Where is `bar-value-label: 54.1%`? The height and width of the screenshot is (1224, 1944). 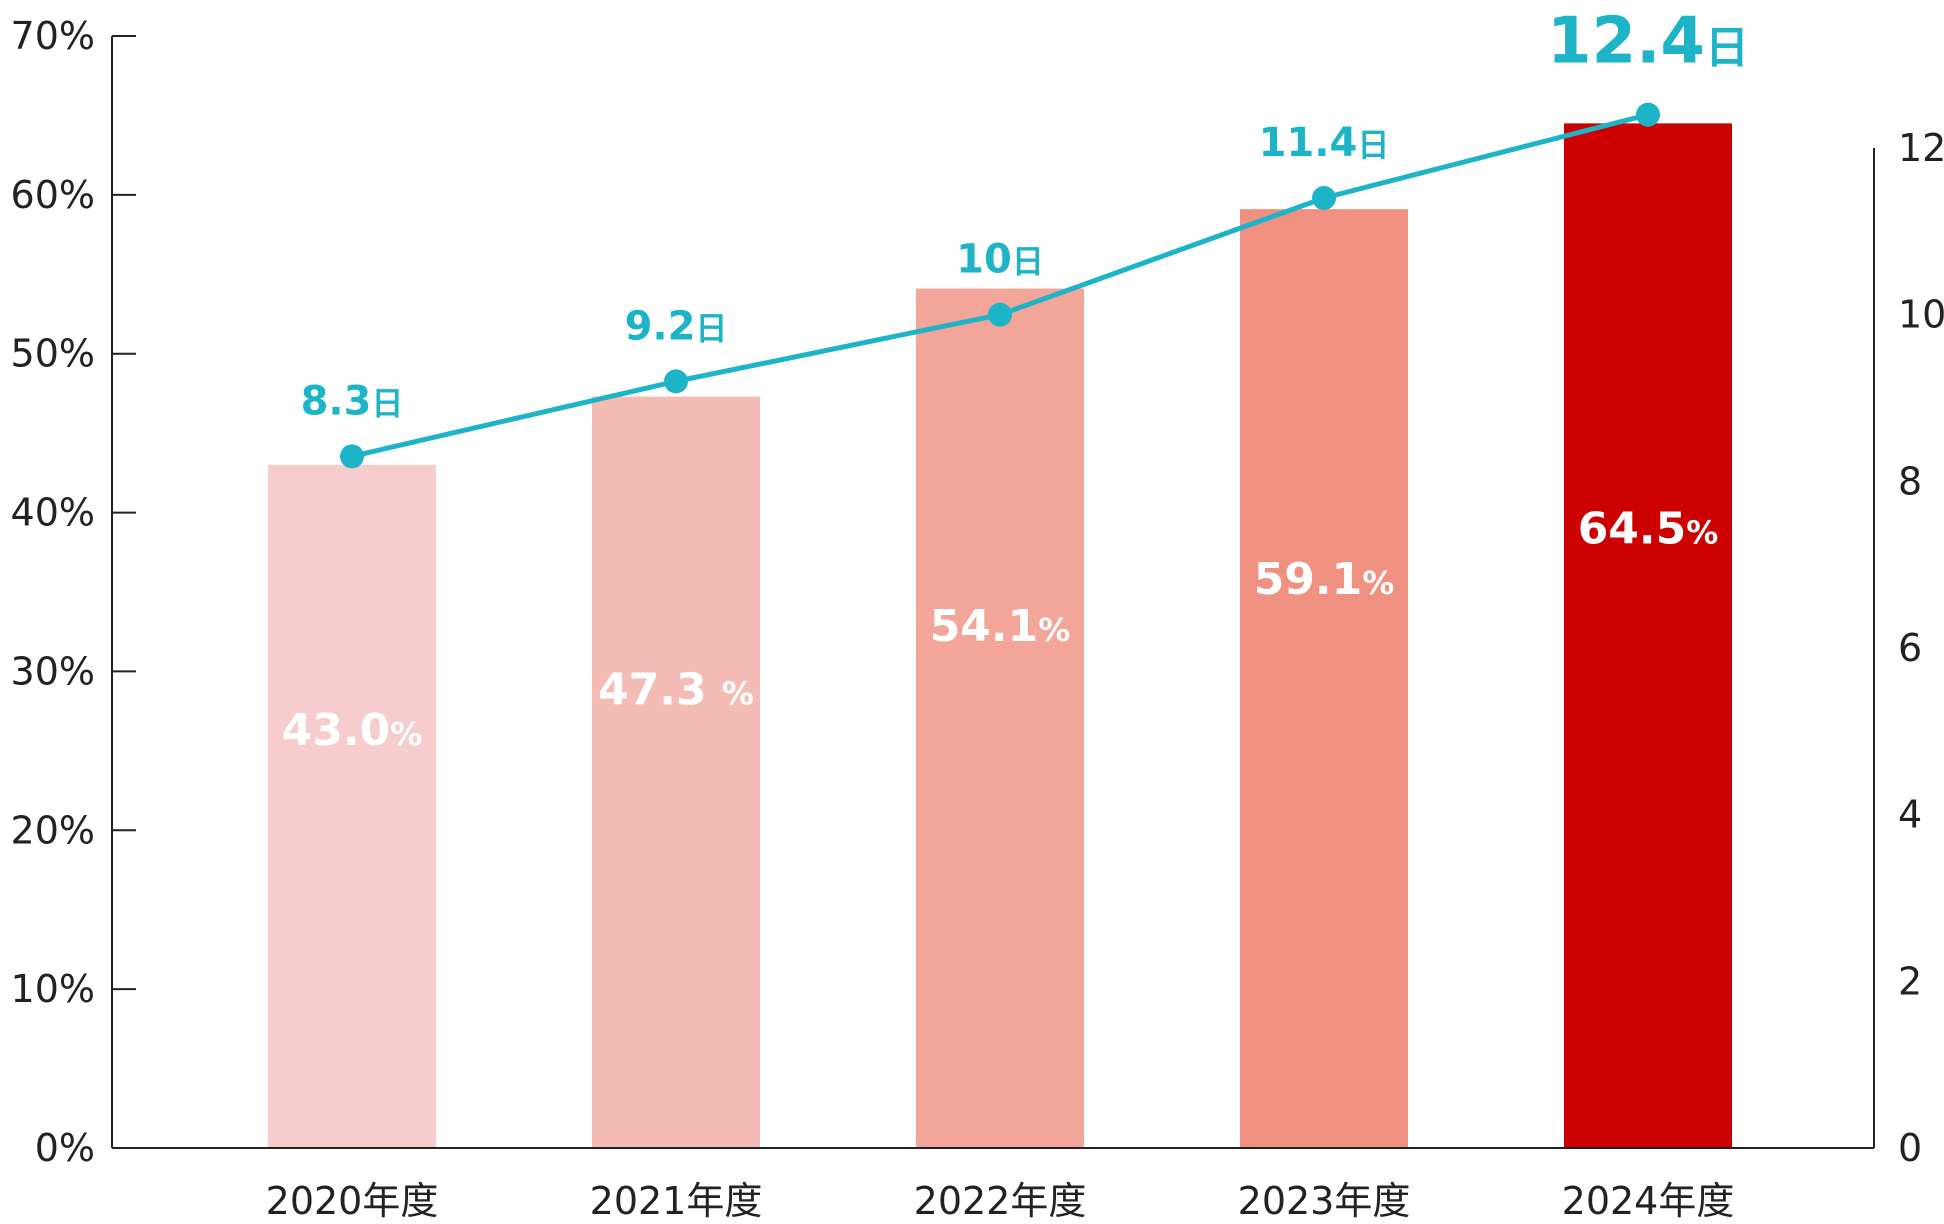 bar-value-label: 54.1% is located at coordinates (1000, 626).